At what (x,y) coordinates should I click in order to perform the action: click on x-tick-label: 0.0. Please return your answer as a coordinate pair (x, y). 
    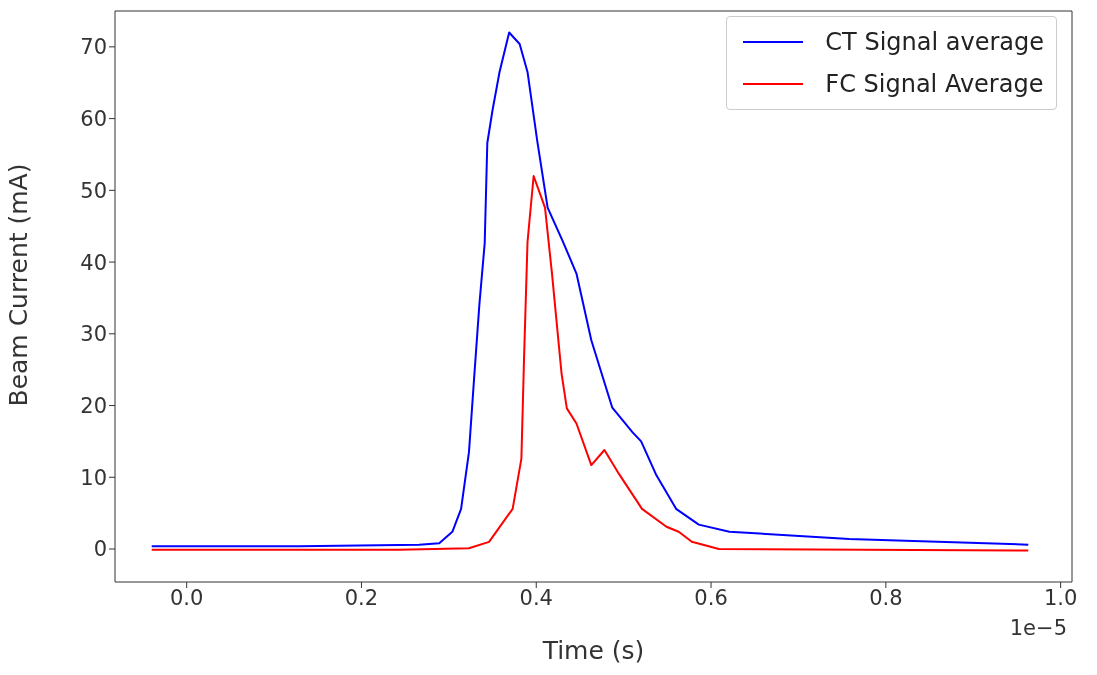
    Looking at the image, I should click on (186, 597).